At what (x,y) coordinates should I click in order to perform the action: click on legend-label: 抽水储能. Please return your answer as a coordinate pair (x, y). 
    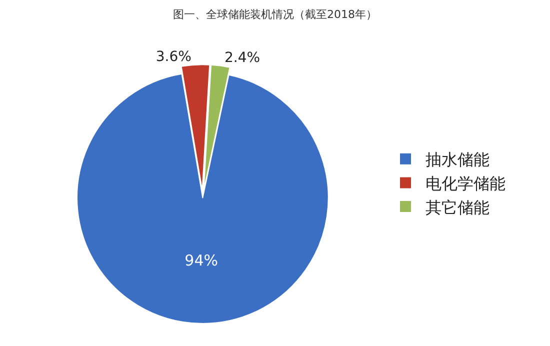
    Looking at the image, I should click on (458, 160).